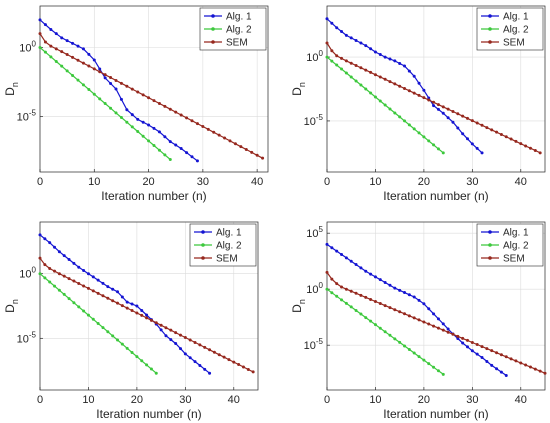 The image size is (550, 423). What do you see at coordinates (40, 400) in the screenshot?
I see `x-tick-label: 0` at bounding box center [40, 400].